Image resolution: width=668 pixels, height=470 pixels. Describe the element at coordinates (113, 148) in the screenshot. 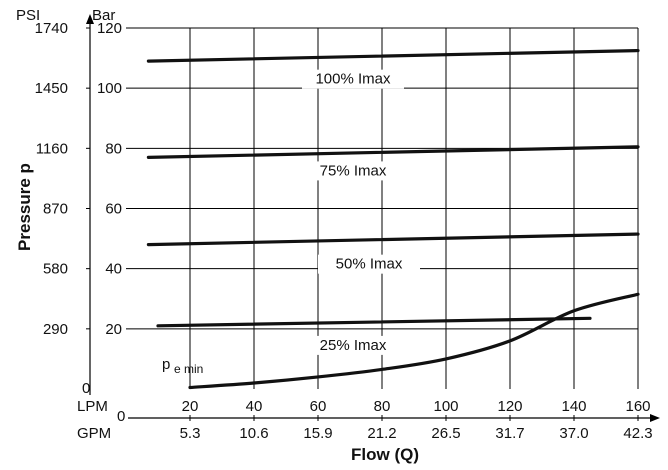

I see `y-tick-label-bar: 80` at that location.